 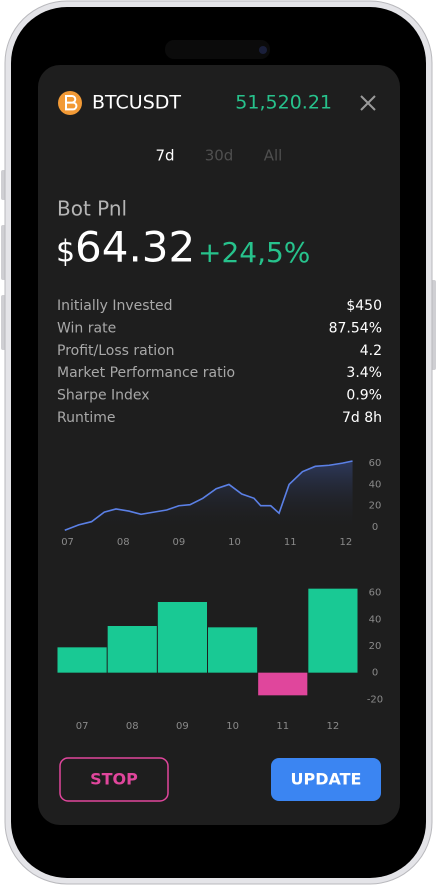 What do you see at coordinates (371, 351) in the screenshot?
I see `stat-value: 4.2` at bounding box center [371, 351].